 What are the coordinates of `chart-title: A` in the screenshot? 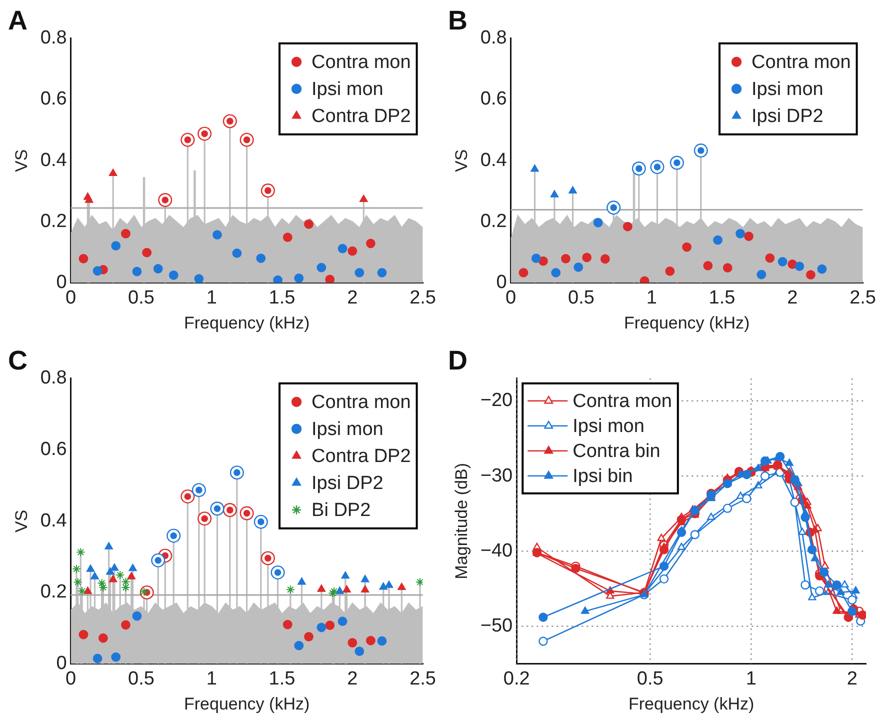 It's located at (18, 21).